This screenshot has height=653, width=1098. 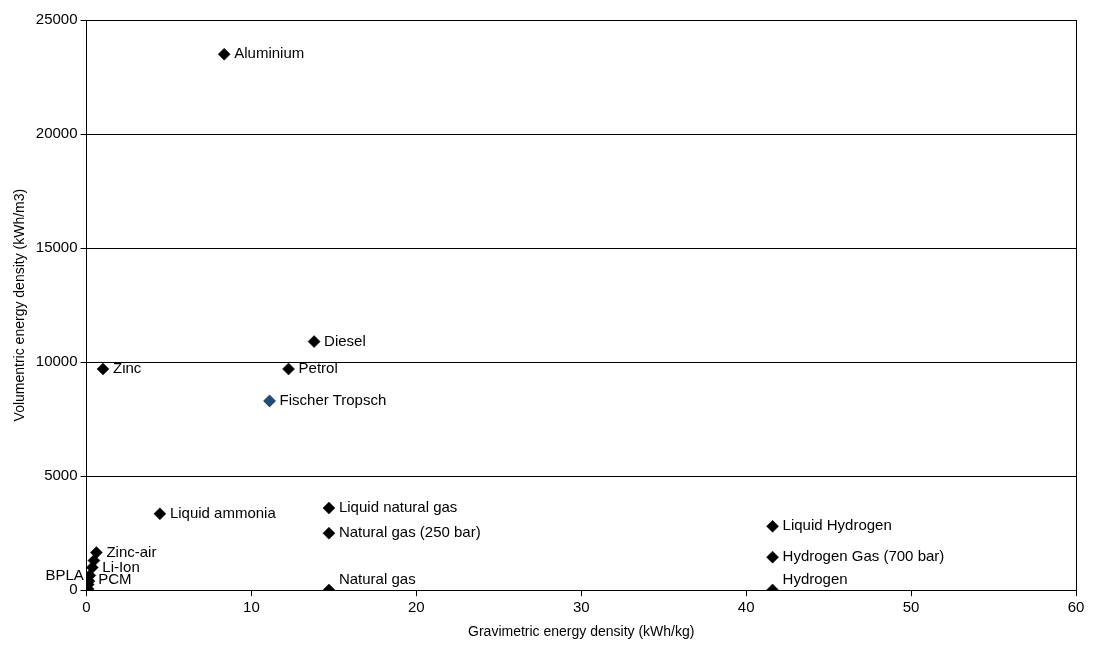 What do you see at coordinates (837, 525) in the screenshot?
I see `annotation: Liquid Hydrogen` at bounding box center [837, 525].